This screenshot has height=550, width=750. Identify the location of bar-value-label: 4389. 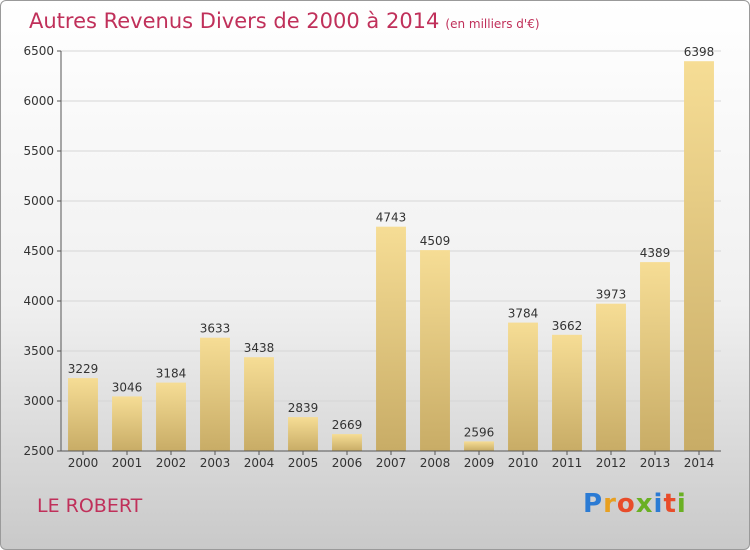
(655, 253).